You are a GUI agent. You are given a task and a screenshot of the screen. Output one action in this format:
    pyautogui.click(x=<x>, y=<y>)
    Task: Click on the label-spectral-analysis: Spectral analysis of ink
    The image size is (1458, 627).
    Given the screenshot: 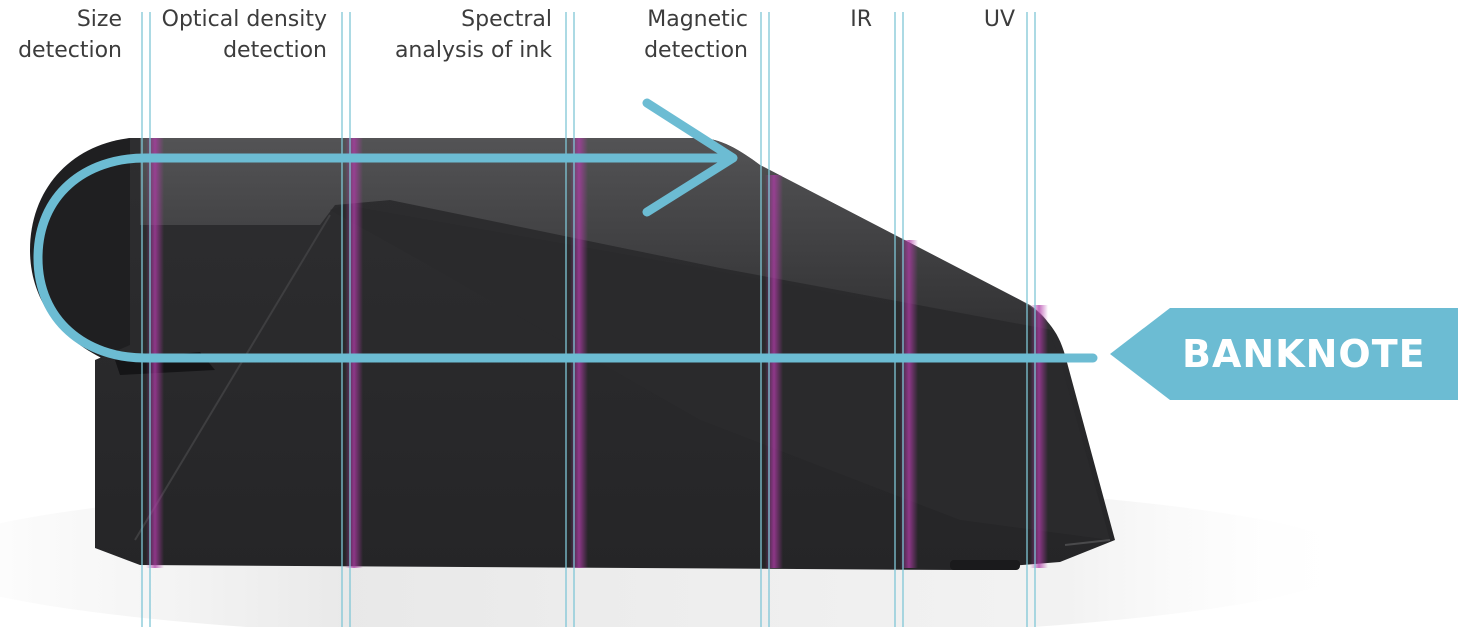 What is the action you would take?
    pyautogui.click(x=473, y=35)
    